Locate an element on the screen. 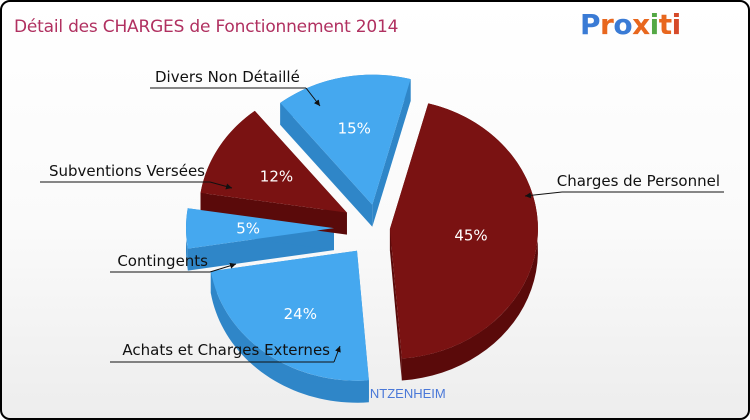  slice-percent-label: 24% is located at coordinates (300, 314).